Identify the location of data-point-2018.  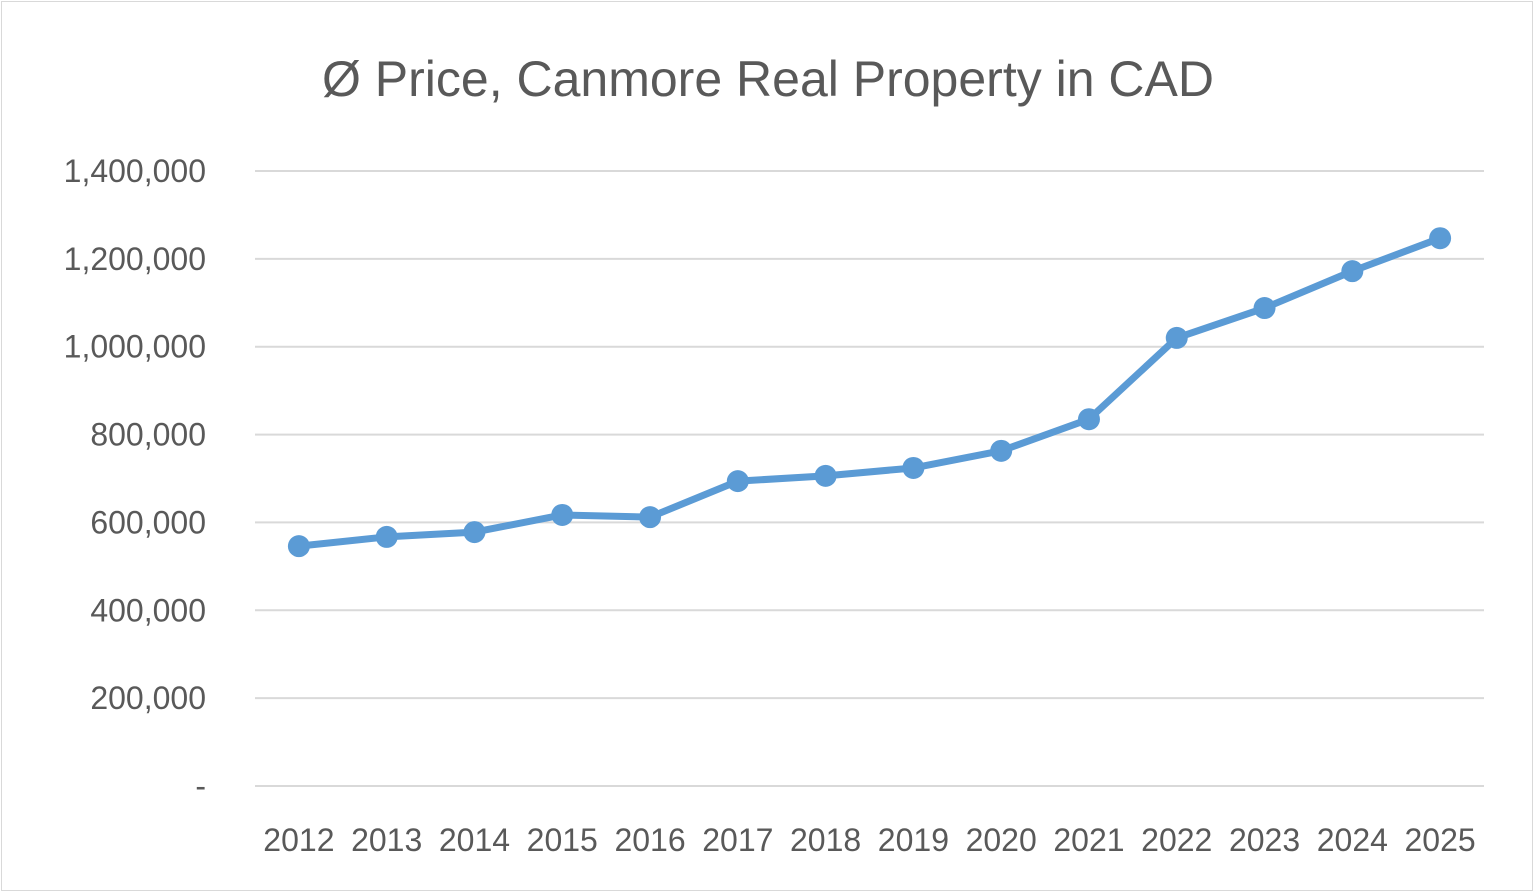
(825, 475).